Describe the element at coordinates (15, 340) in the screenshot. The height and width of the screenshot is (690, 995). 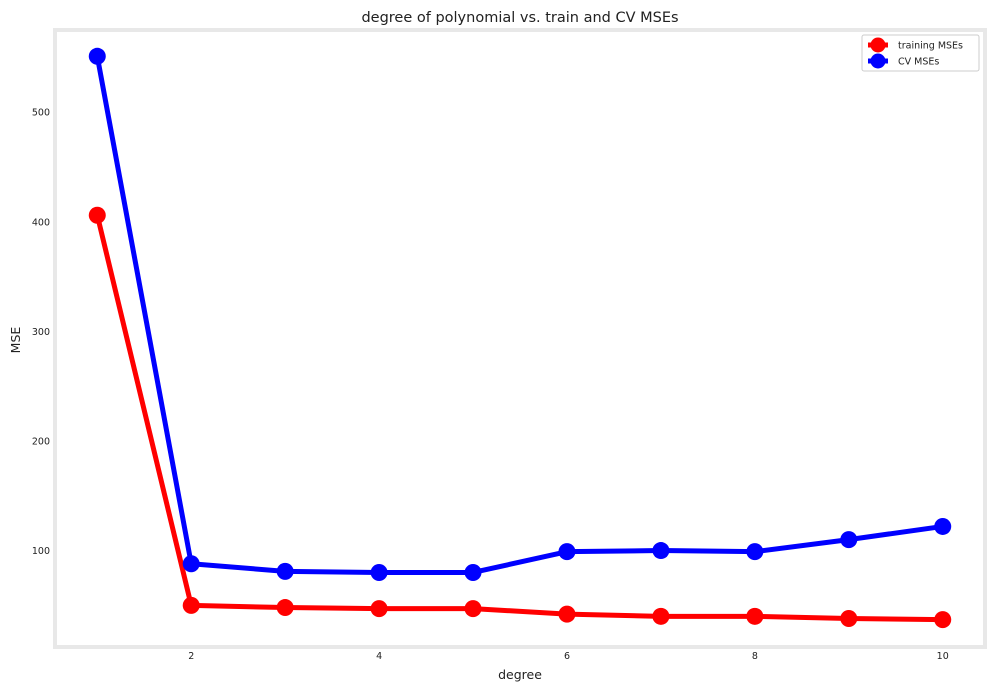
I see `y-axis-label: MSE` at that location.